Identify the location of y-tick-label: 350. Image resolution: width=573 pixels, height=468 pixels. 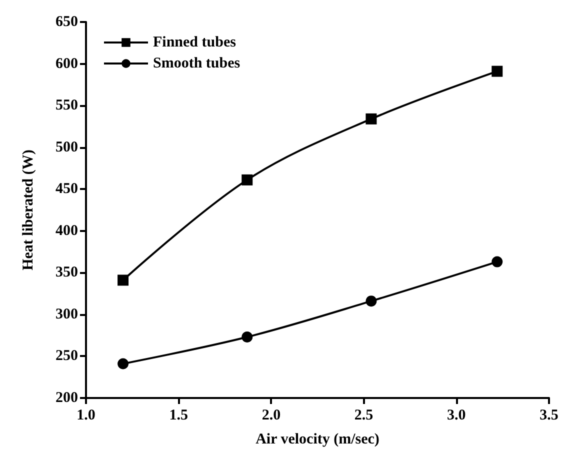
(67, 272).